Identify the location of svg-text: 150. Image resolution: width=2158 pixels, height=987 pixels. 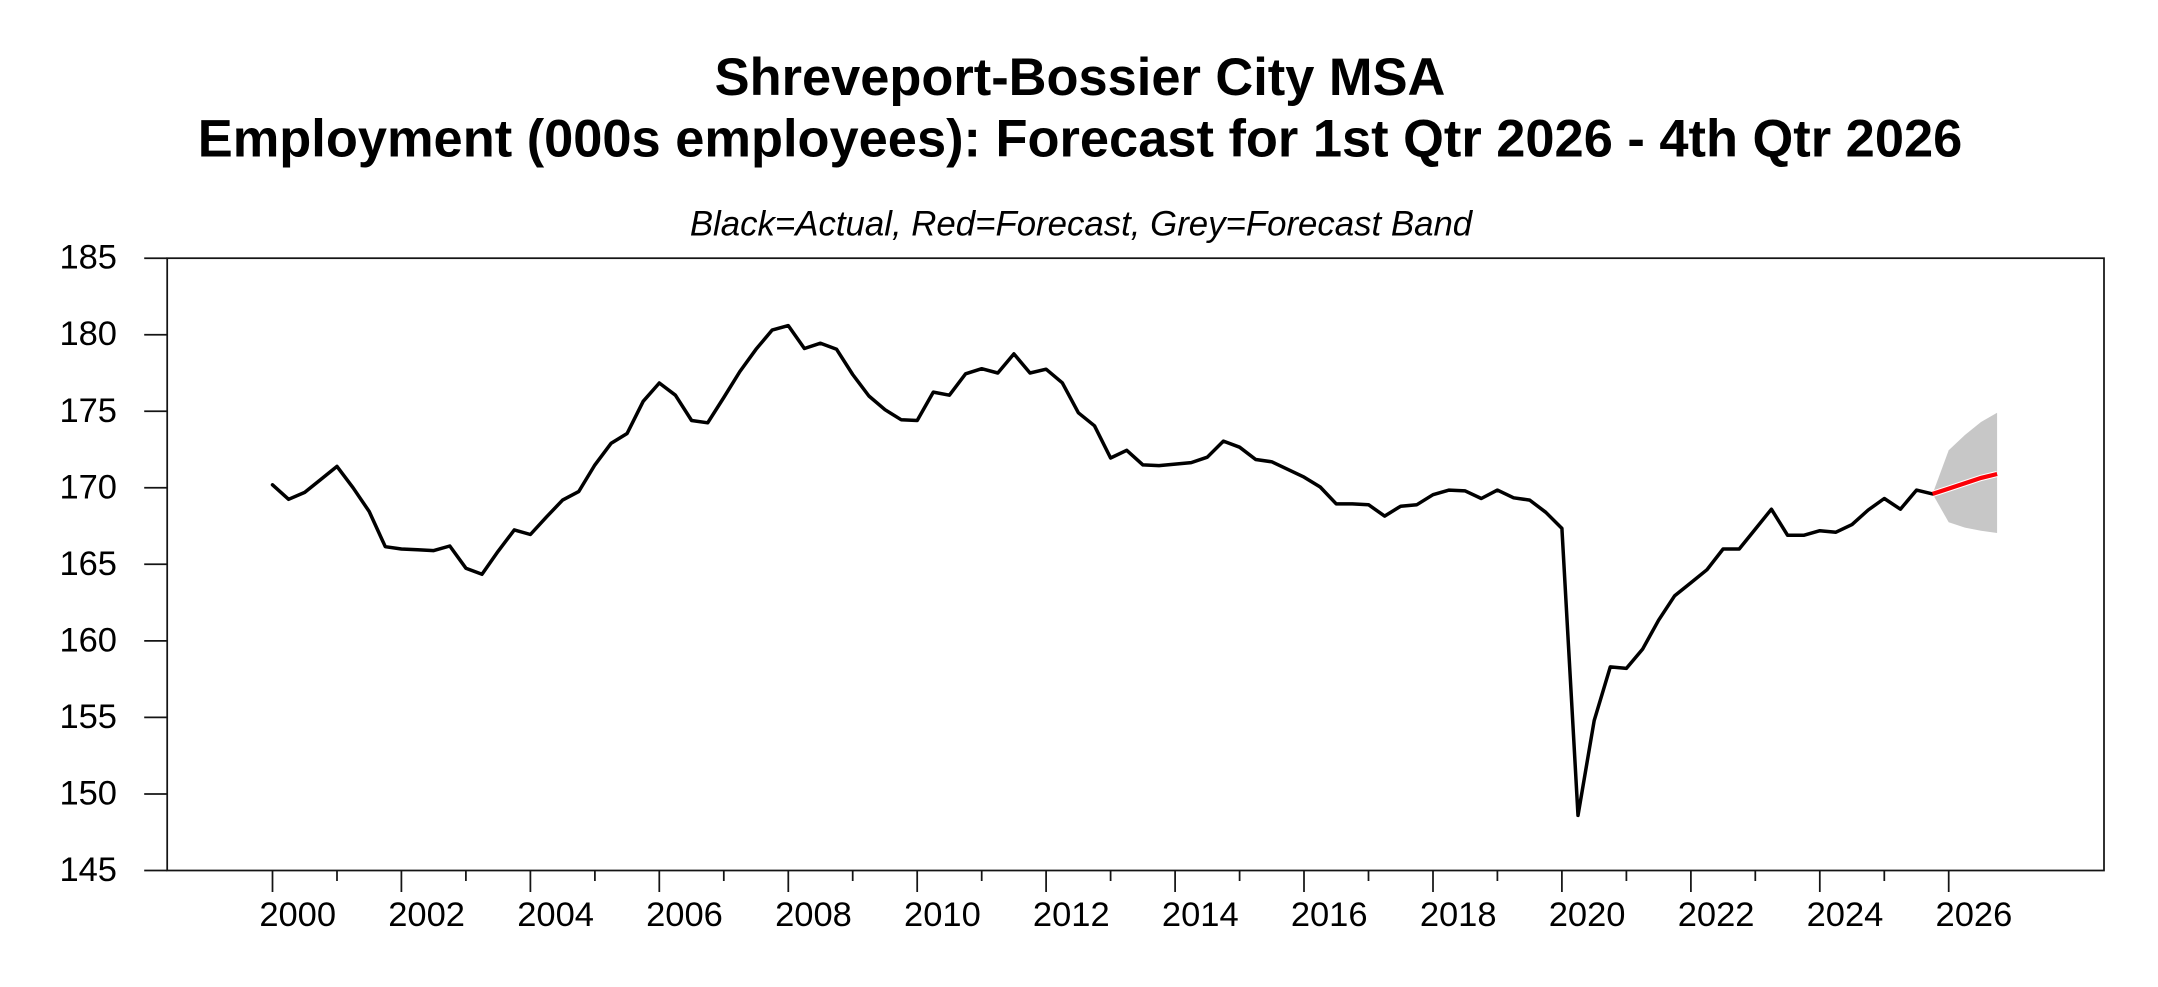
(88, 794).